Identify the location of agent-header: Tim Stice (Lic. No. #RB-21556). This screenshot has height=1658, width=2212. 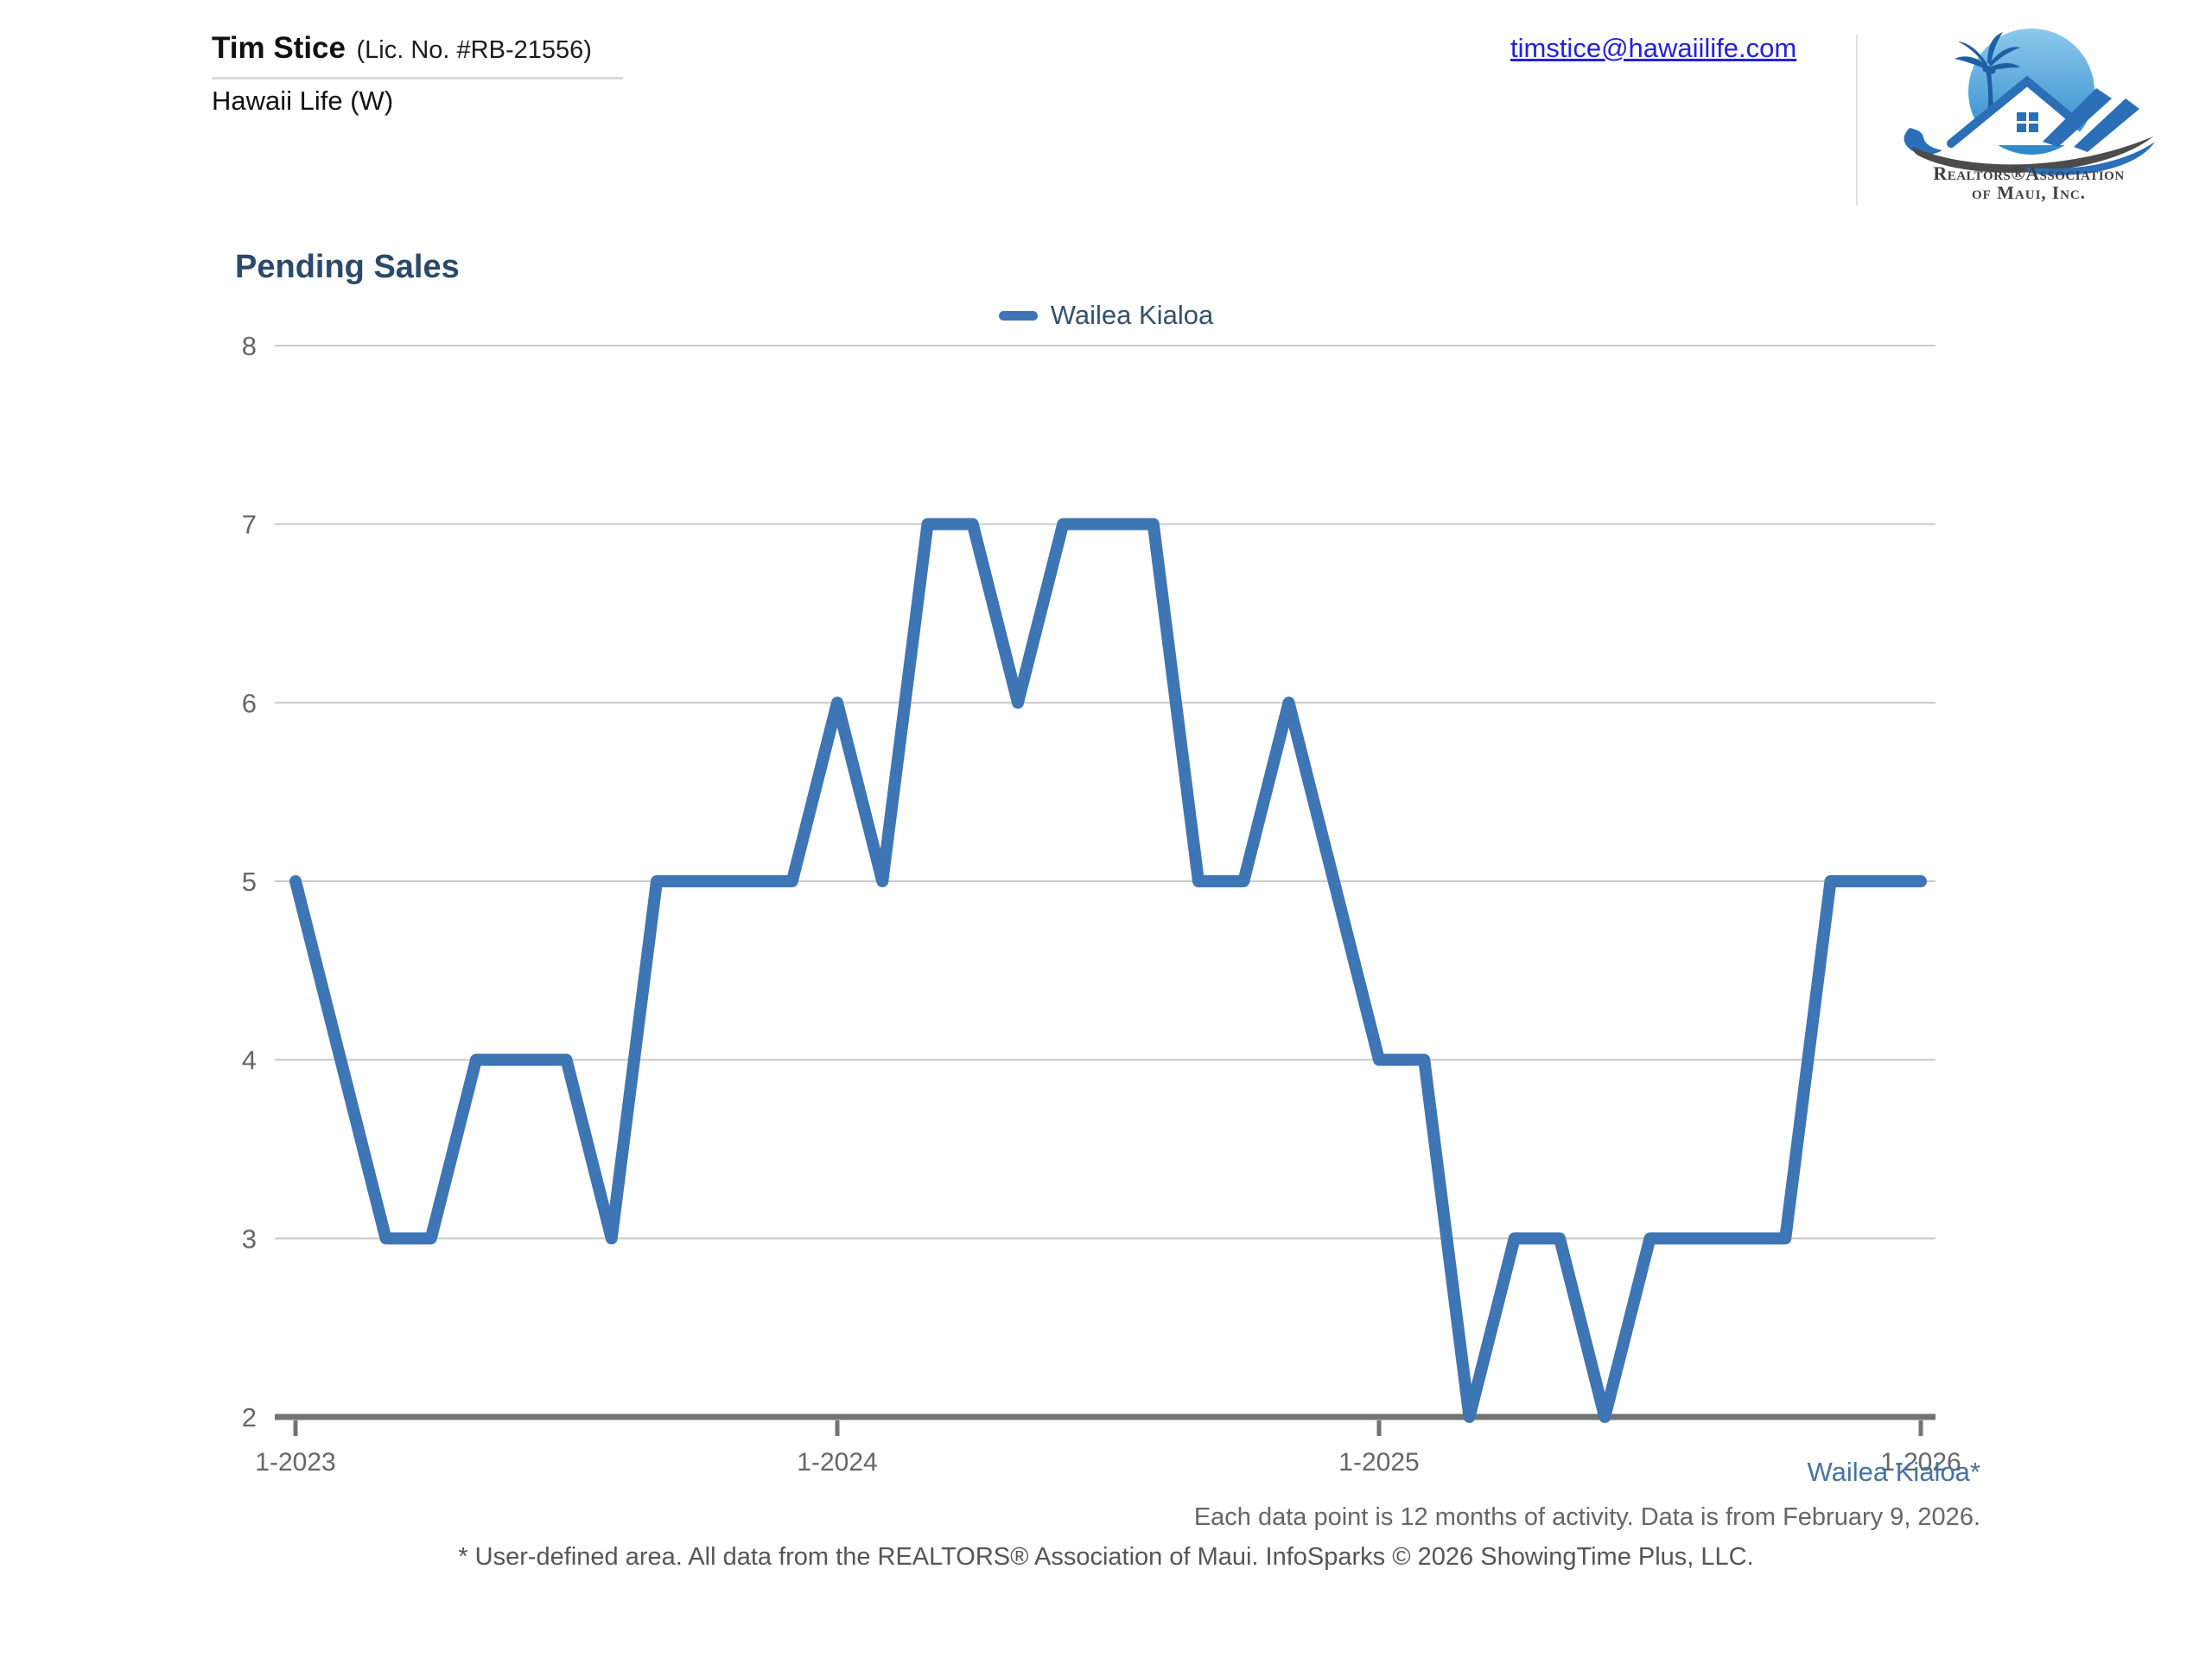
(402, 48).